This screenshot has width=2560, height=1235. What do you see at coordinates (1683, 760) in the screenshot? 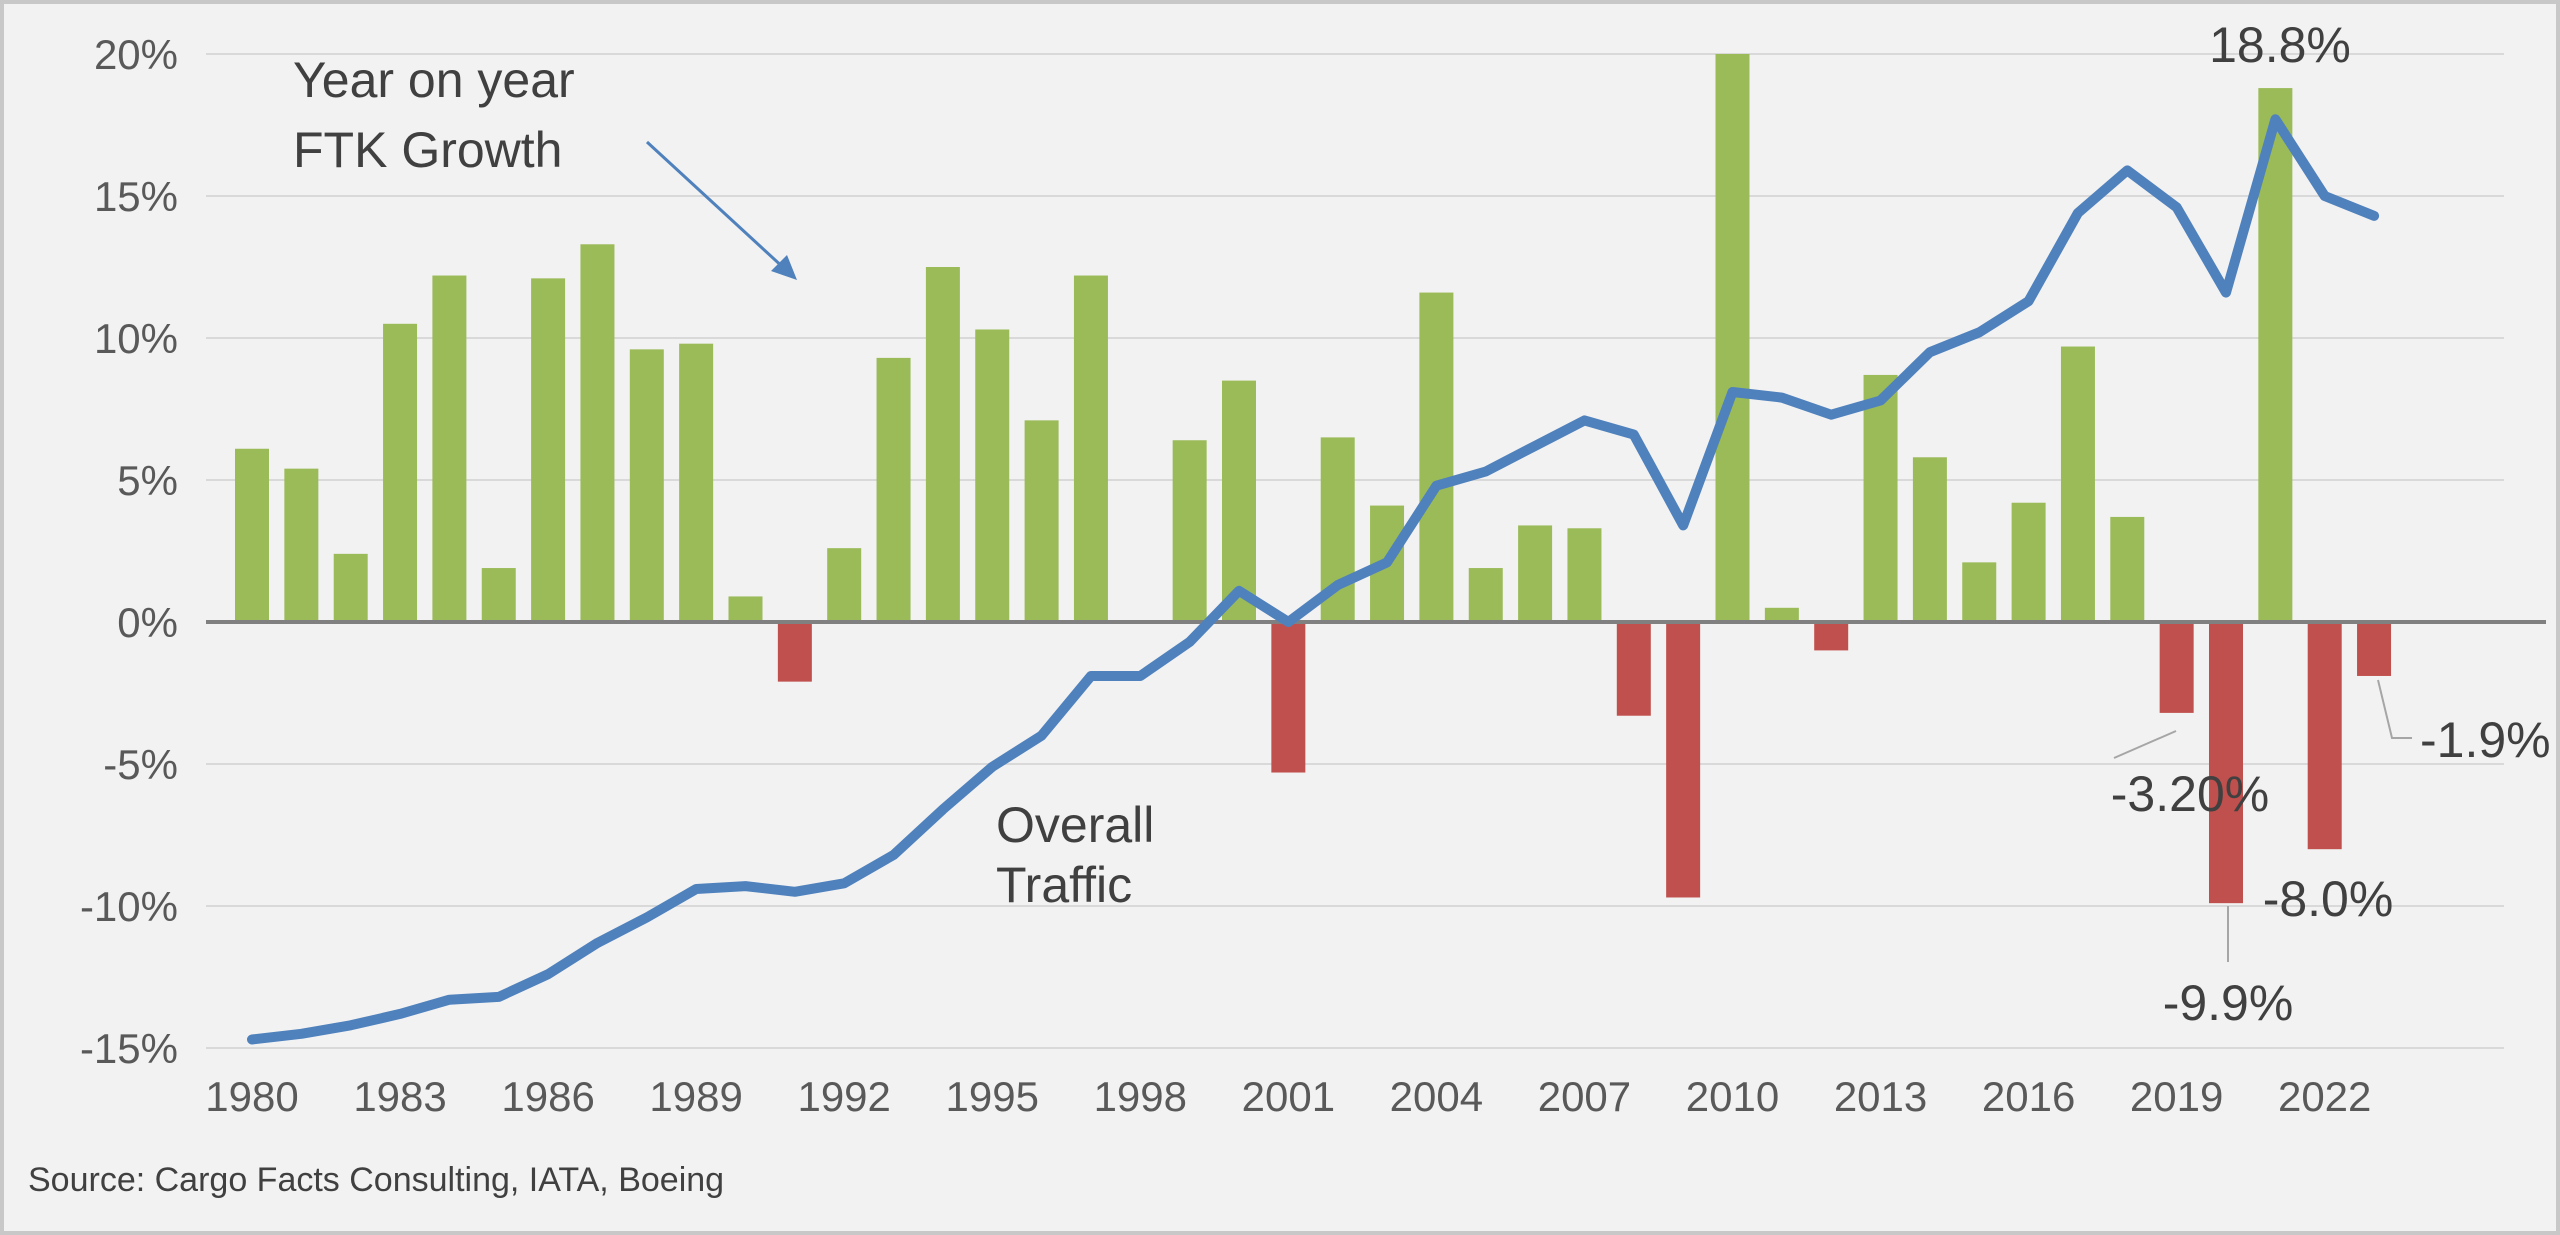
I see `bar-2009` at bounding box center [1683, 760].